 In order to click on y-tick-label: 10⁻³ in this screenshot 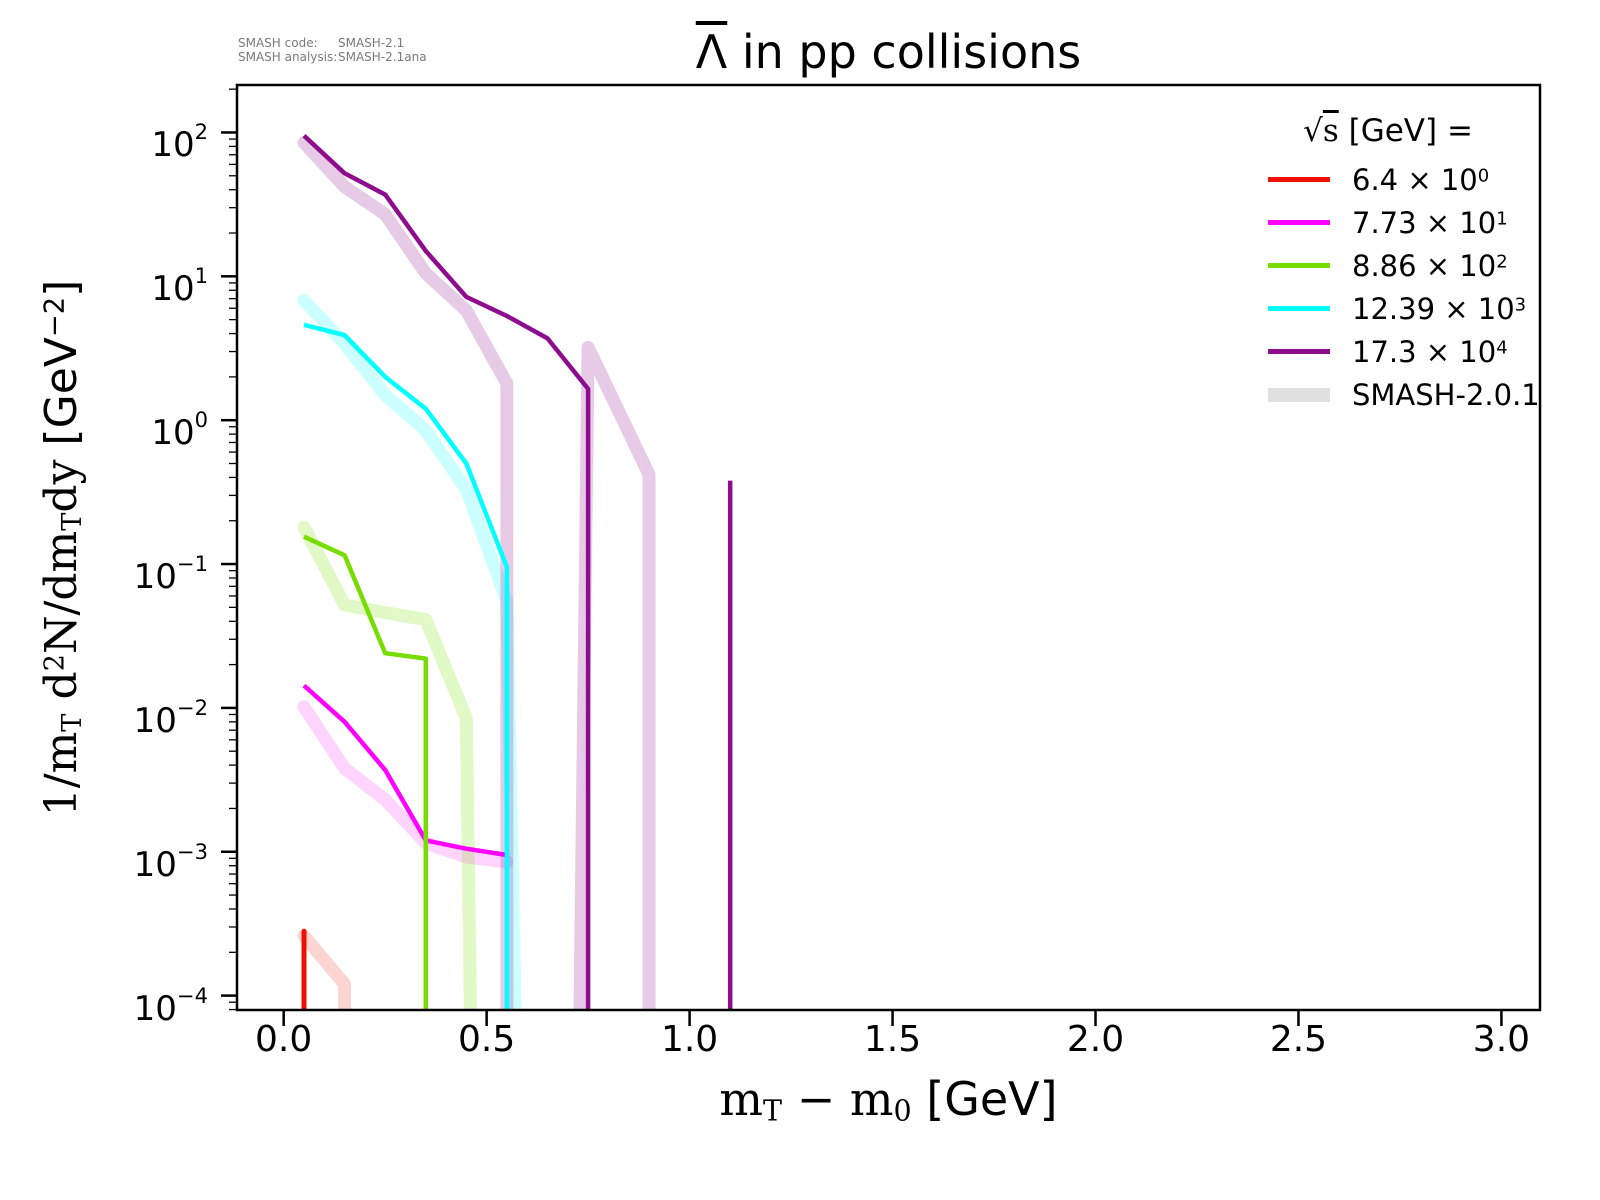, I will do `click(170, 861)`.